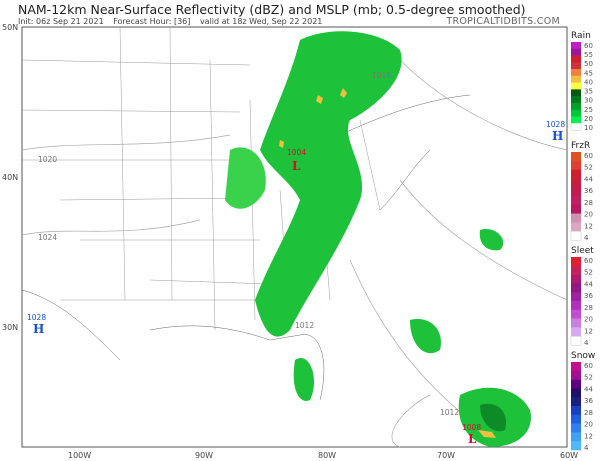 This screenshot has height=461, width=600. Describe the element at coordinates (10, 27) in the screenshot. I see `lat-label: 50N` at that location.